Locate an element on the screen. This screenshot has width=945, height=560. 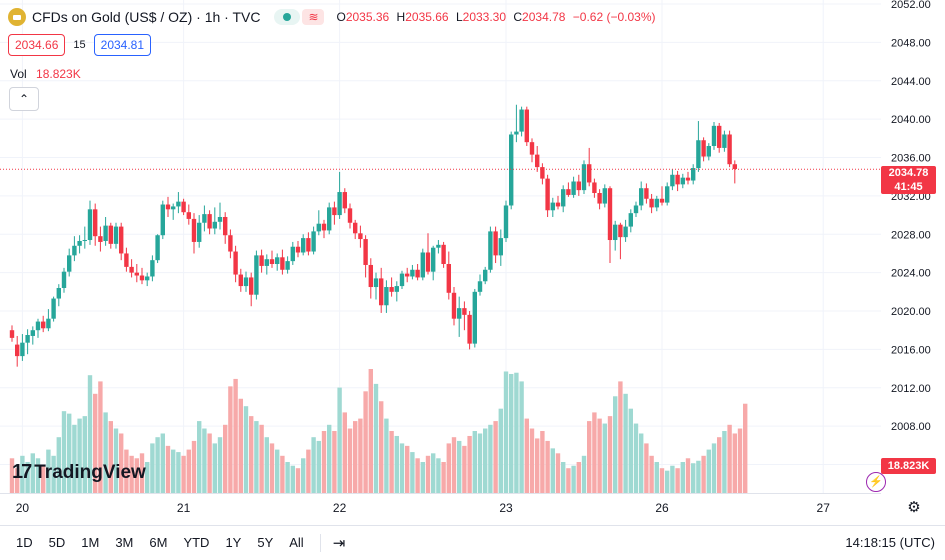
range-6m: 6M is located at coordinates (158, 542).